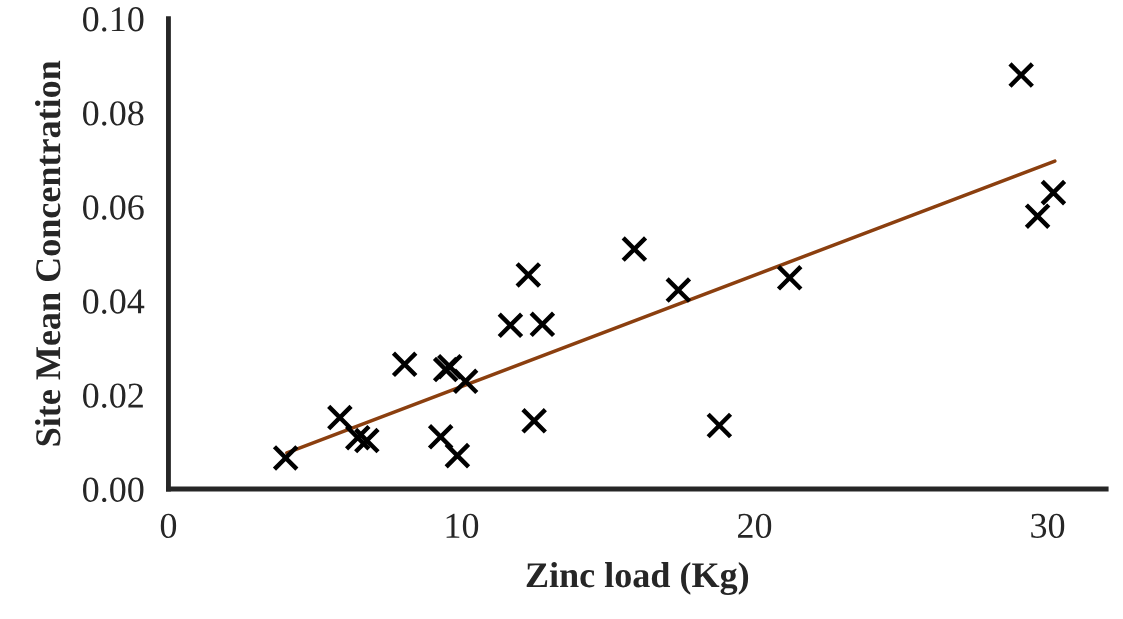 The width and height of the screenshot is (1123, 619). What do you see at coordinates (462, 526) in the screenshot?
I see `x-tick-label: 10` at bounding box center [462, 526].